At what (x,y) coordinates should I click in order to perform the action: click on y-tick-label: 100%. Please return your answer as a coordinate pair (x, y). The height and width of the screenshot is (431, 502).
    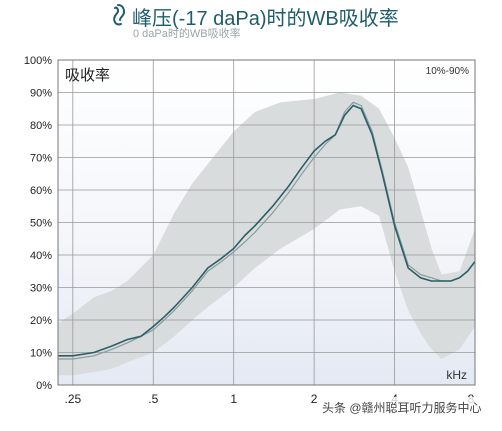
    Looking at the image, I should click on (38, 61).